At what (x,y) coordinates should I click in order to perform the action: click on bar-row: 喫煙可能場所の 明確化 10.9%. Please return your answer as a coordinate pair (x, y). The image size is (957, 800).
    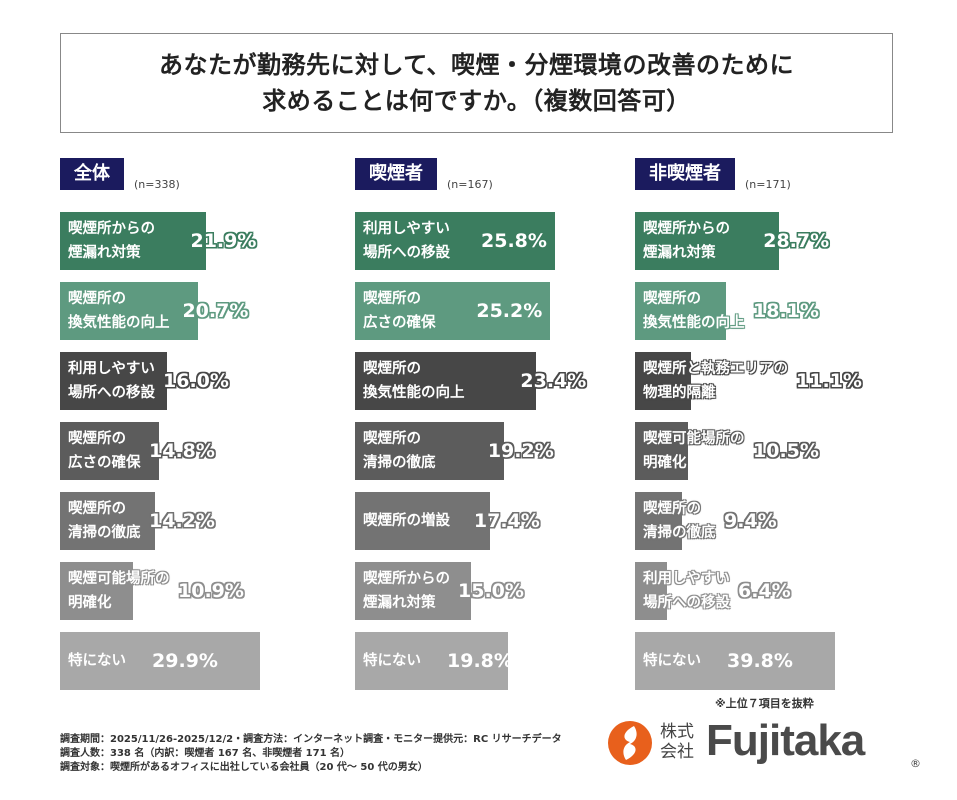
    Looking at the image, I should click on (205, 591).